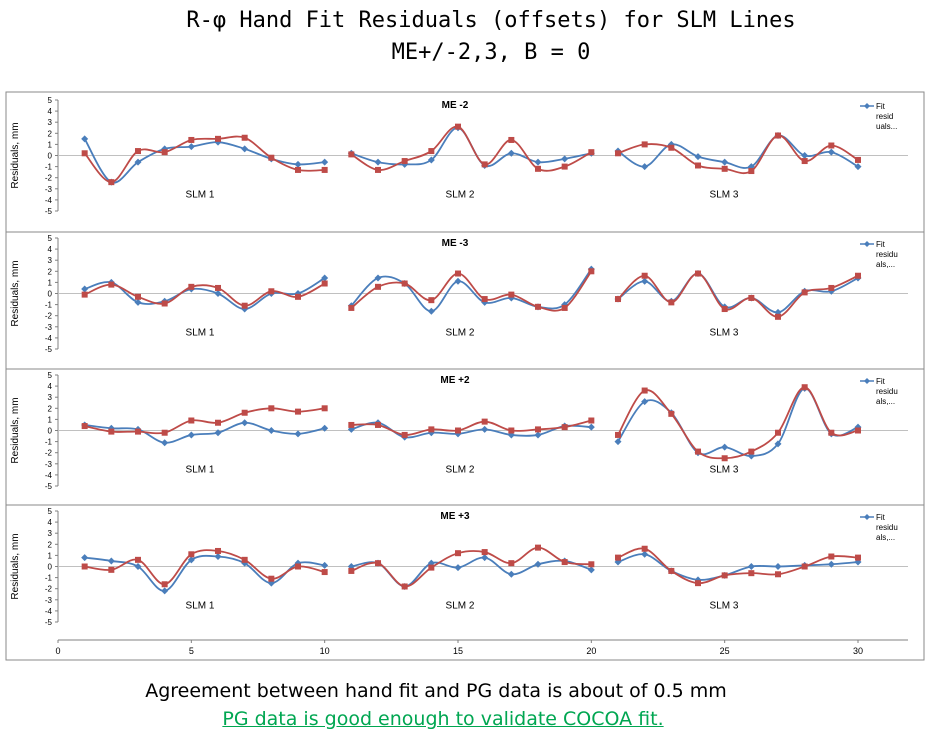 Image resolution: width=942 pixels, height=739 pixels. What do you see at coordinates (471, 567) in the screenshot?
I see `pg-series-line` at bounding box center [471, 567].